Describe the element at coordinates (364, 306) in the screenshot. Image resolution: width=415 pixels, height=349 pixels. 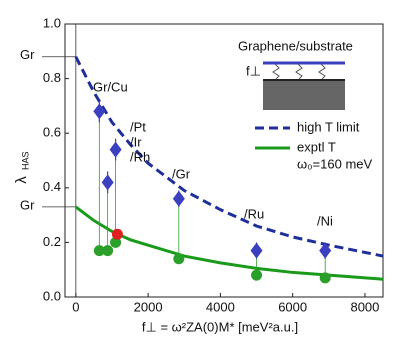
I see `x-tick-label: 8000` at that location.